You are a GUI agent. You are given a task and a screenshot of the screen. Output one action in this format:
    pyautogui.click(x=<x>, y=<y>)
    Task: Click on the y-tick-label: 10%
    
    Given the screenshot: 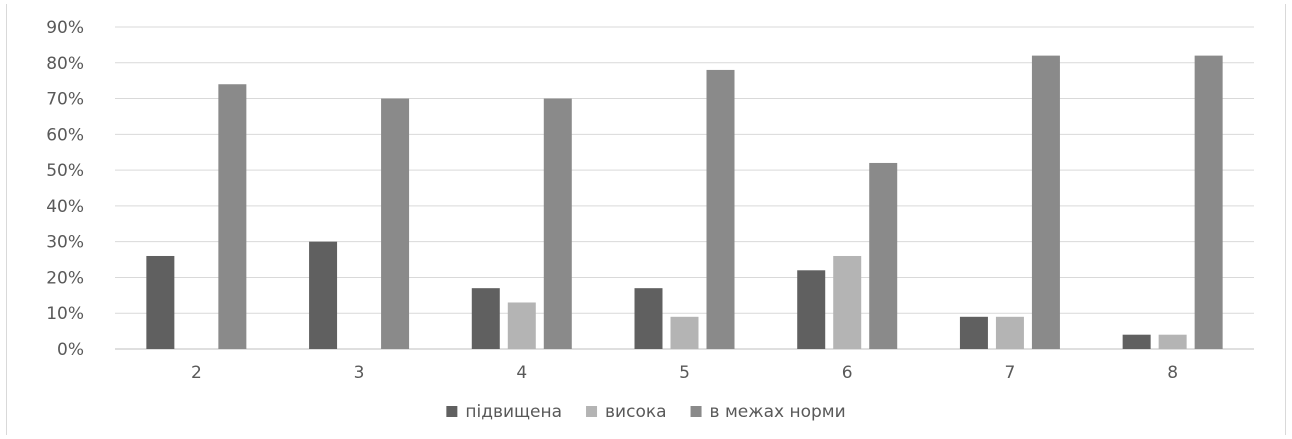 What is the action you would take?
    pyautogui.click(x=65, y=314)
    